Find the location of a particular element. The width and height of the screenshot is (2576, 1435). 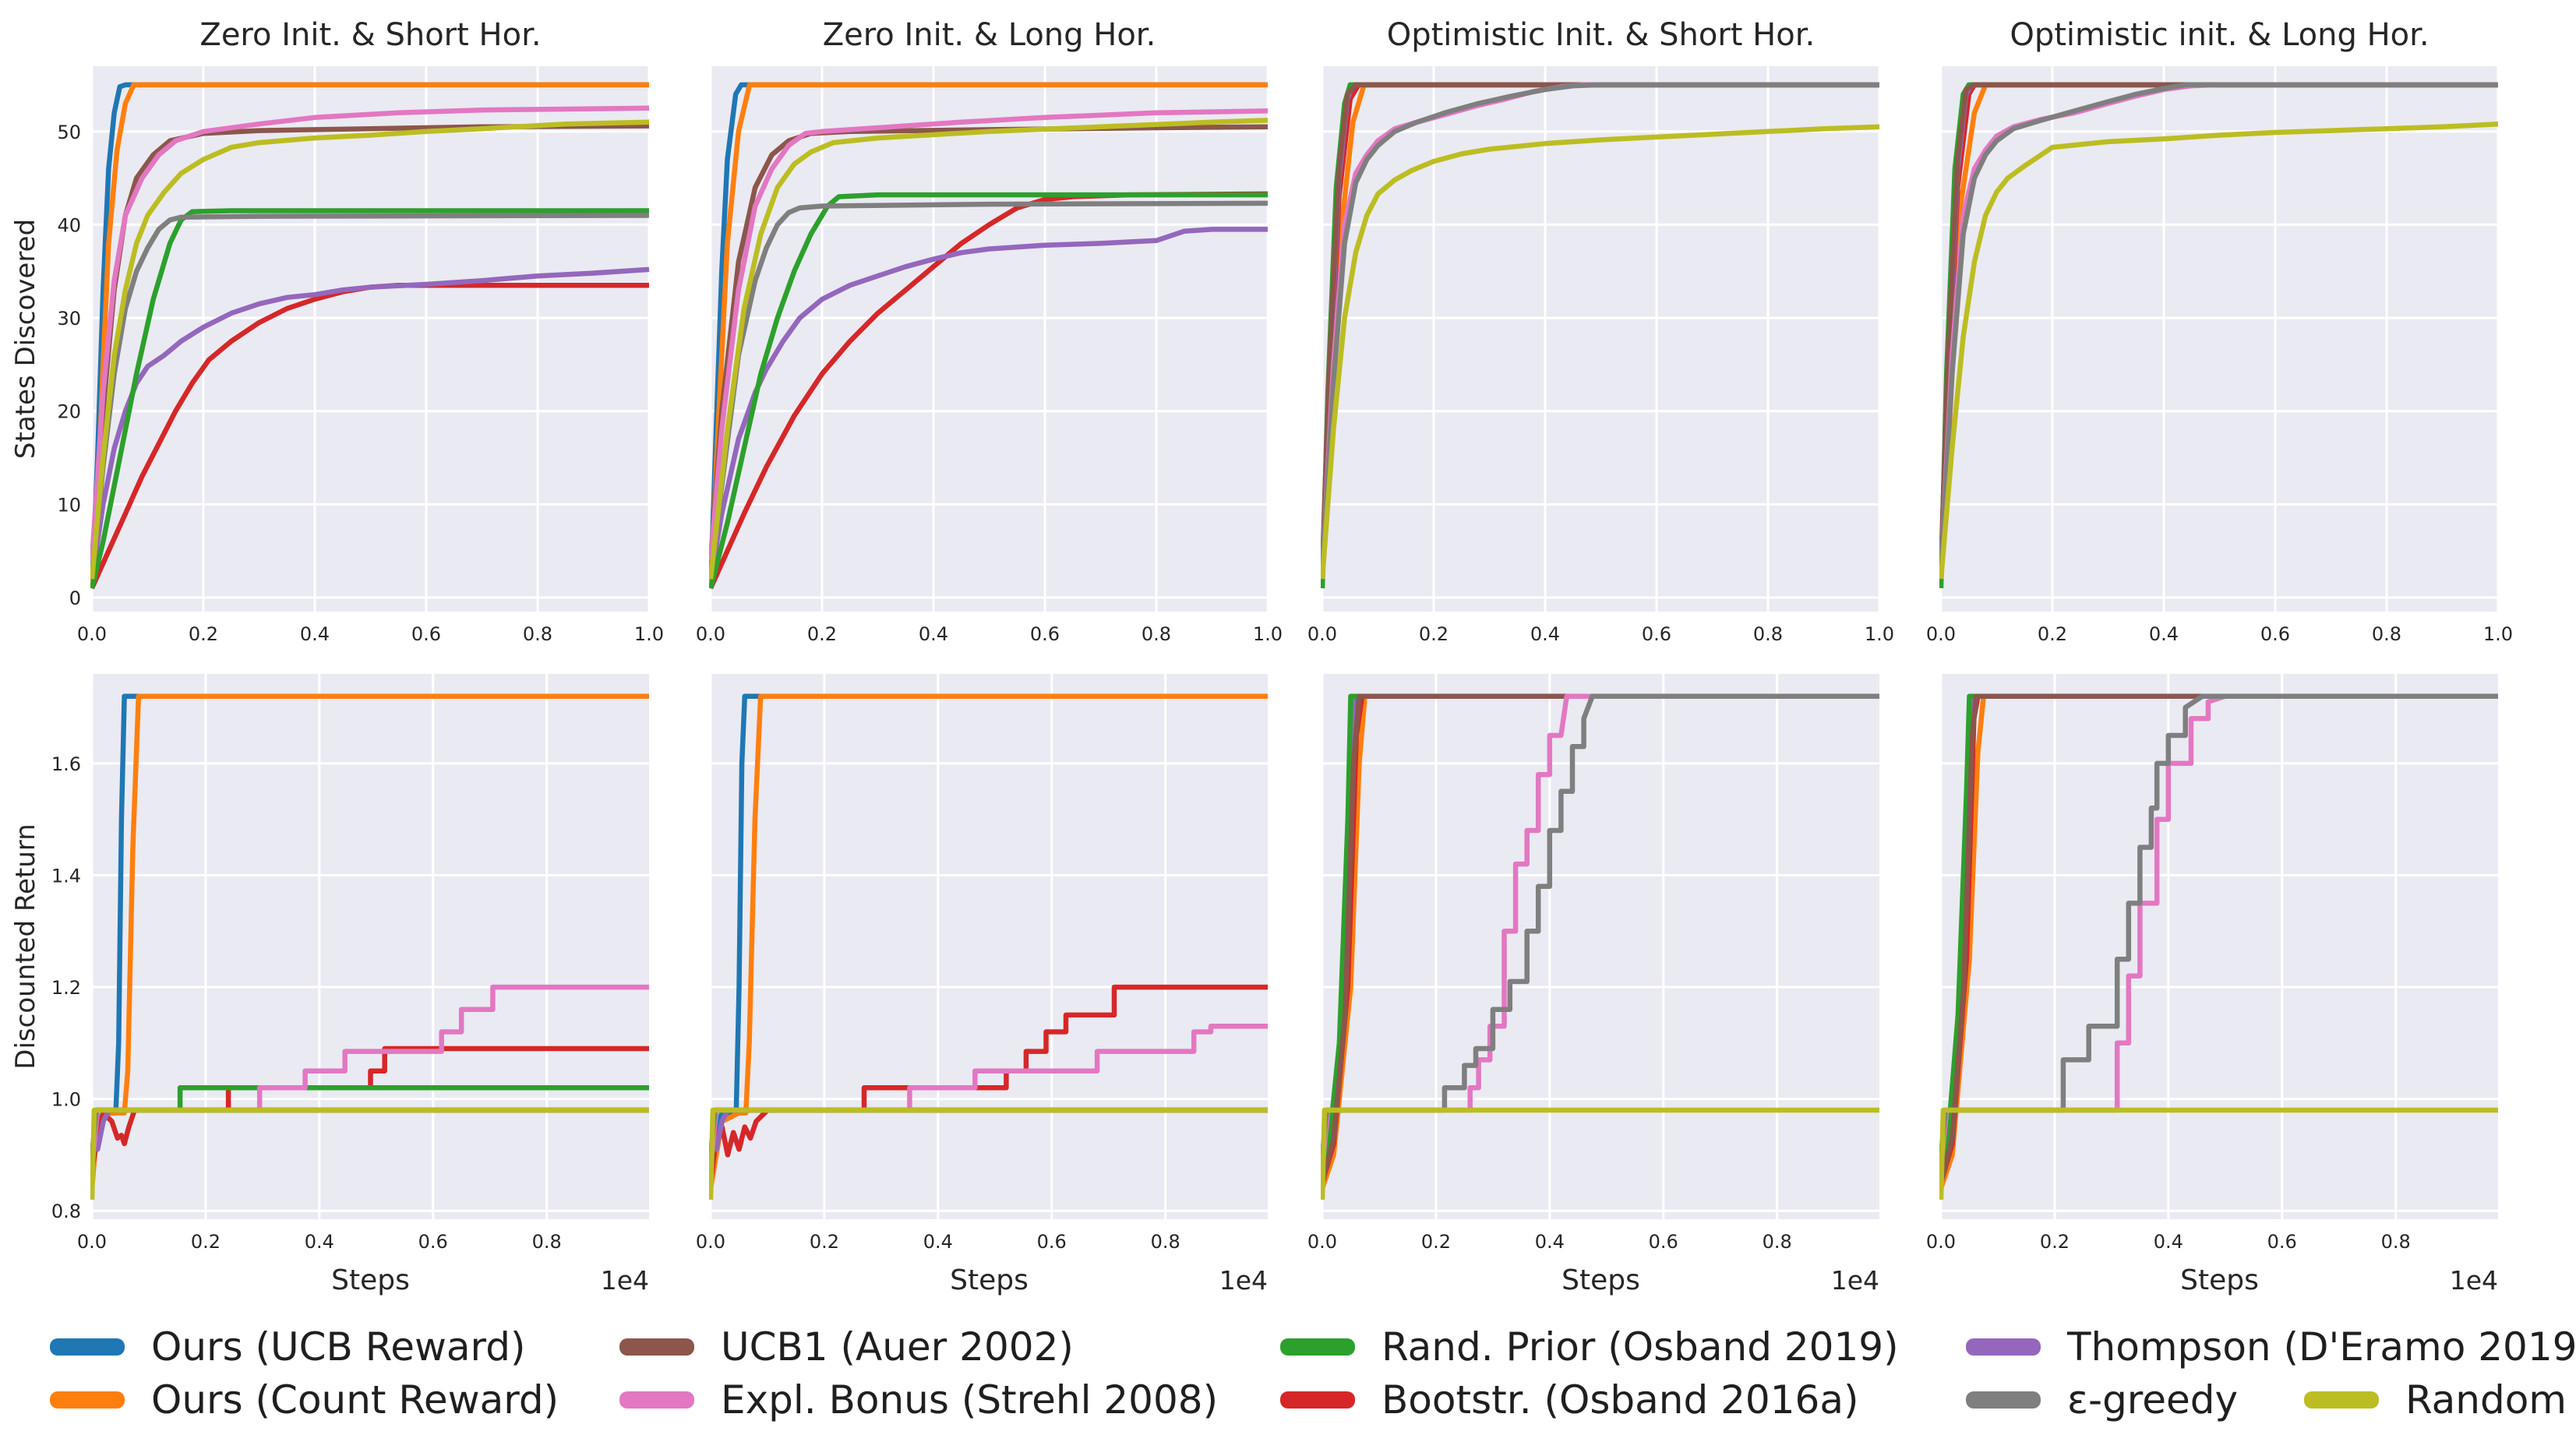

y-axis-label: Discounted Return is located at coordinates (25, 946).